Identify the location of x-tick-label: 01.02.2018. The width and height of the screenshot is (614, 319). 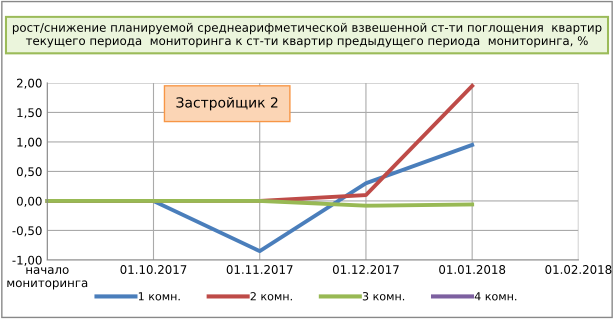
(578, 269).